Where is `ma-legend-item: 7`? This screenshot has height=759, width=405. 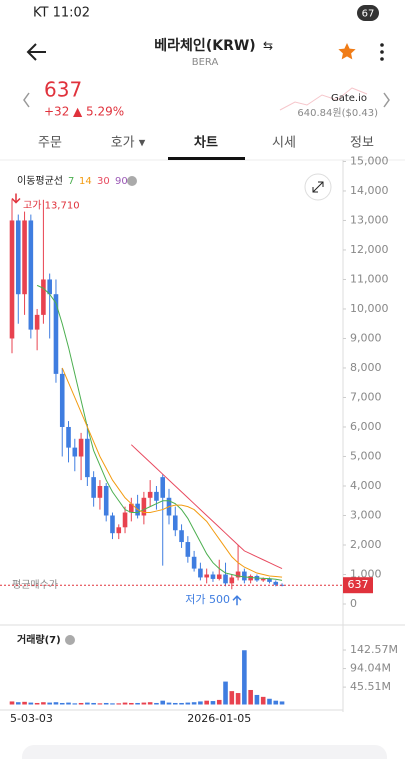
ma-legend-item: 7 is located at coordinates (71, 181).